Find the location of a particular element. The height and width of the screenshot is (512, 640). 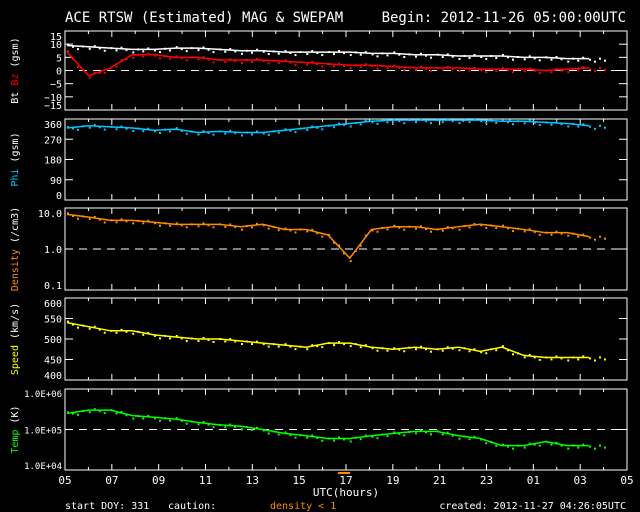

y-axis-label-part: (km/s) is located at coordinates (15, 324).